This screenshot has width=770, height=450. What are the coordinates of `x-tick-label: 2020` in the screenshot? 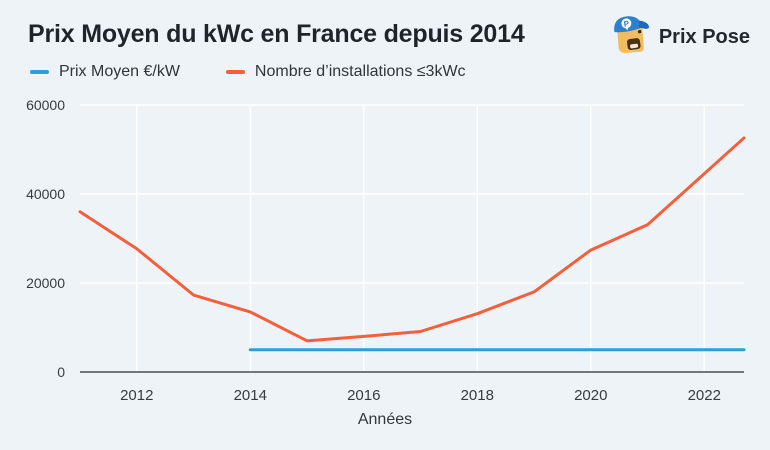 It's located at (590, 395).